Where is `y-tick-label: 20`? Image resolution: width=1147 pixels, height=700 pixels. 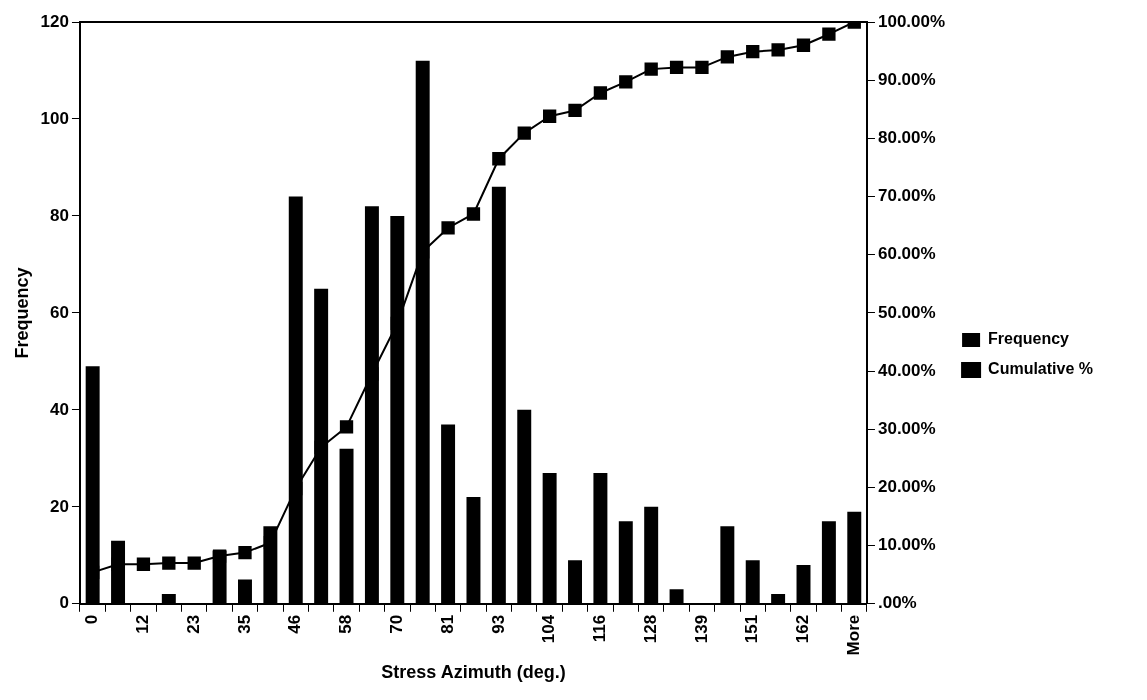
y-tick-label: 20 is located at coordinates (59, 506).